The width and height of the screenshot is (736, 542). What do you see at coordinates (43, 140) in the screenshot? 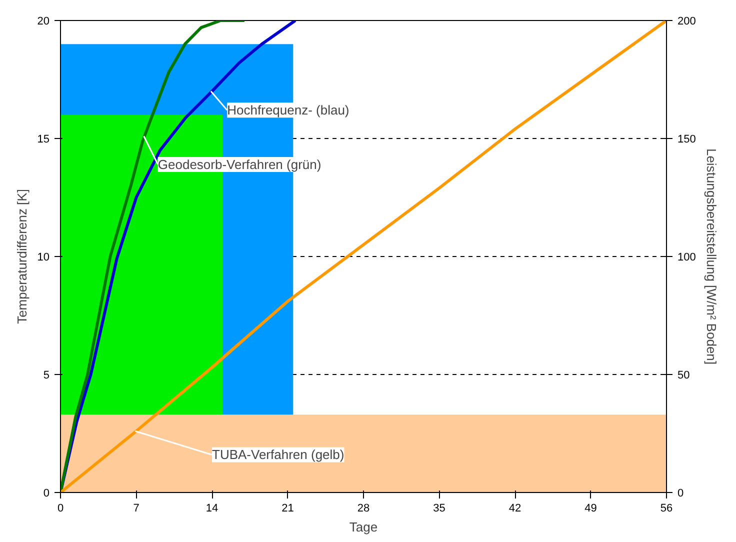
I see `y-tick-label: 15` at bounding box center [43, 140].